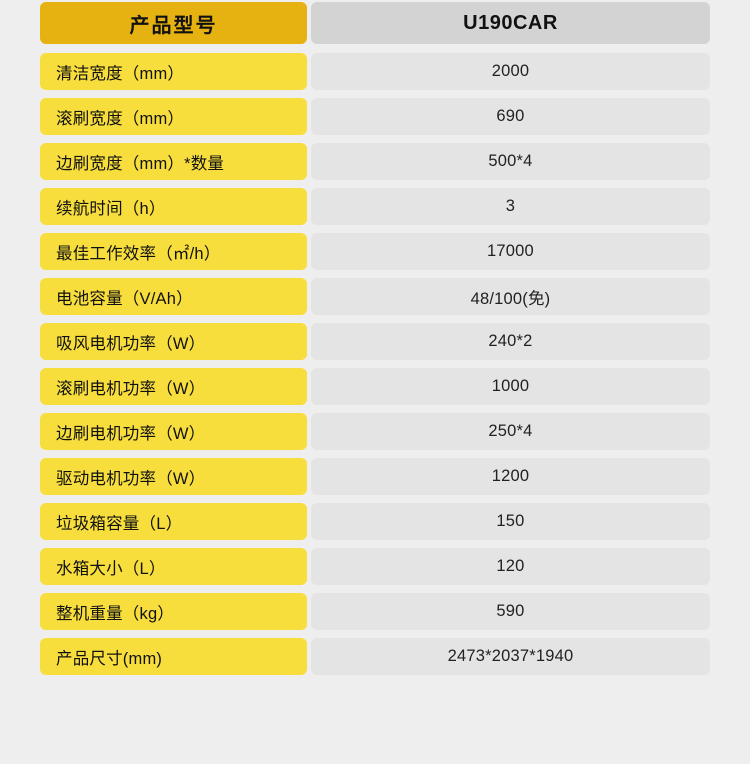  I want to click on spec-label-cell: 垃圾箱容量（L）, so click(173, 521).